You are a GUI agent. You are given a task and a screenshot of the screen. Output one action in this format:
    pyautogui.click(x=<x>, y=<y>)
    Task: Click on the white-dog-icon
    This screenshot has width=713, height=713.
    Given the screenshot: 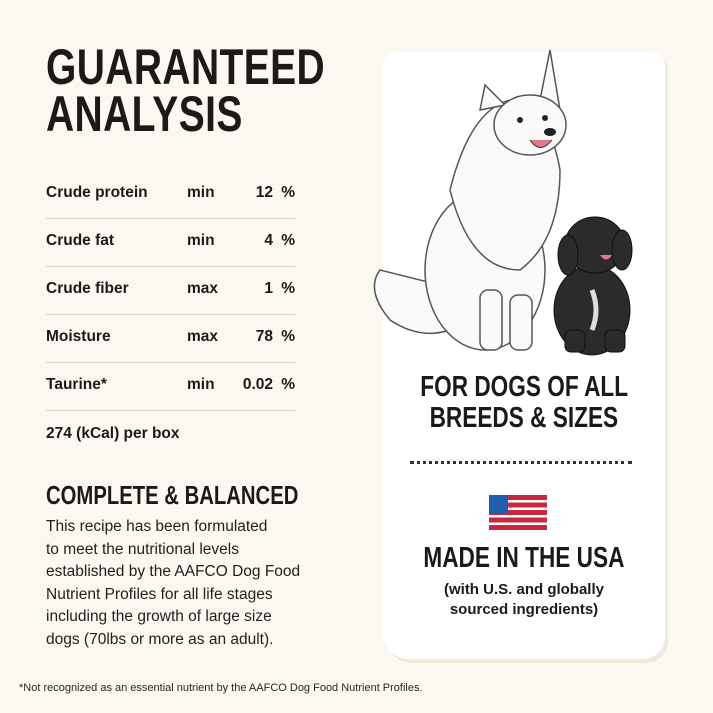 What is the action you would take?
    pyautogui.click(x=470, y=200)
    